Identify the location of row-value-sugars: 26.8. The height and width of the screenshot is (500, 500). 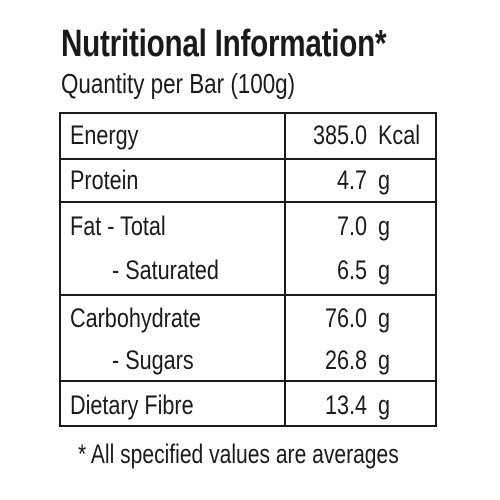
(323, 360).